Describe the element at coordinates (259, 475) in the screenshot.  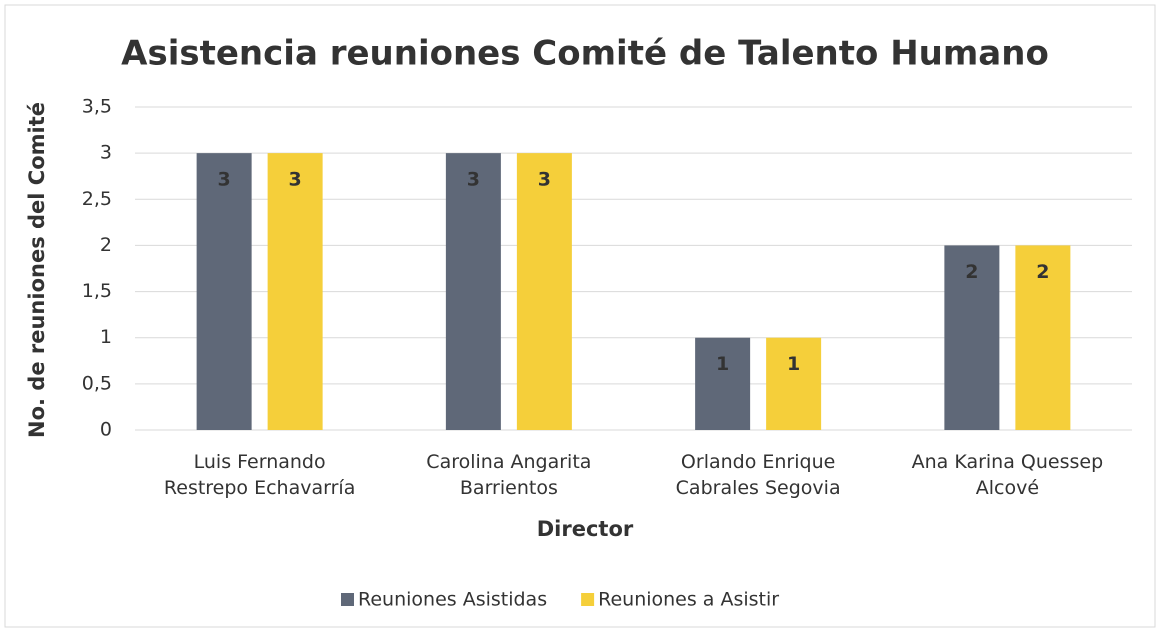
I see `x-tick-label: Luis Fernando Restrepo Echavarría` at that location.